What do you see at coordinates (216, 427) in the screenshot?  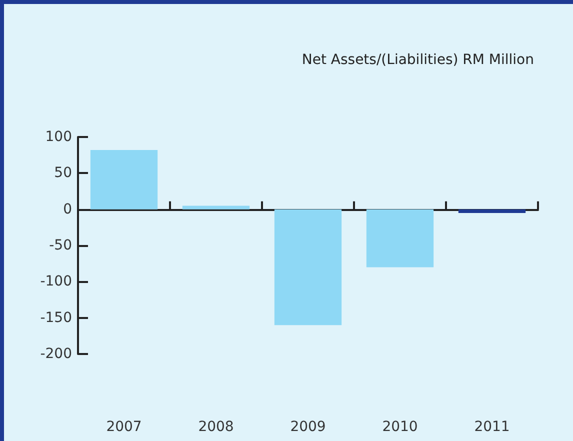 I see `x-tick-label: 2008` at bounding box center [216, 427].